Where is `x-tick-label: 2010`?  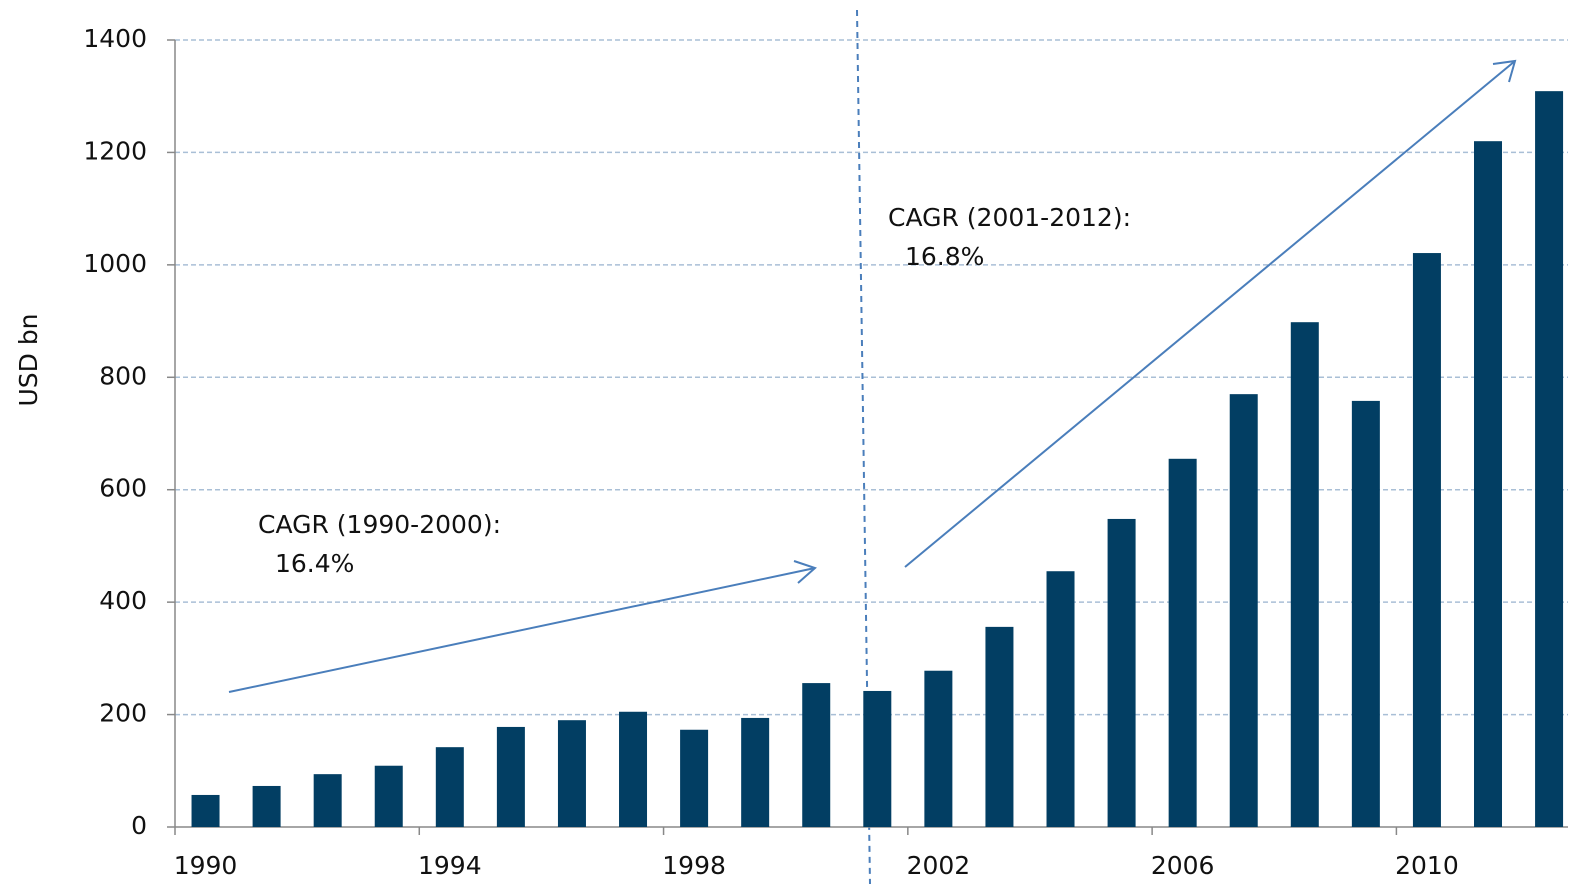
x-tick-label: 2010 is located at coordinates (1427, 865).